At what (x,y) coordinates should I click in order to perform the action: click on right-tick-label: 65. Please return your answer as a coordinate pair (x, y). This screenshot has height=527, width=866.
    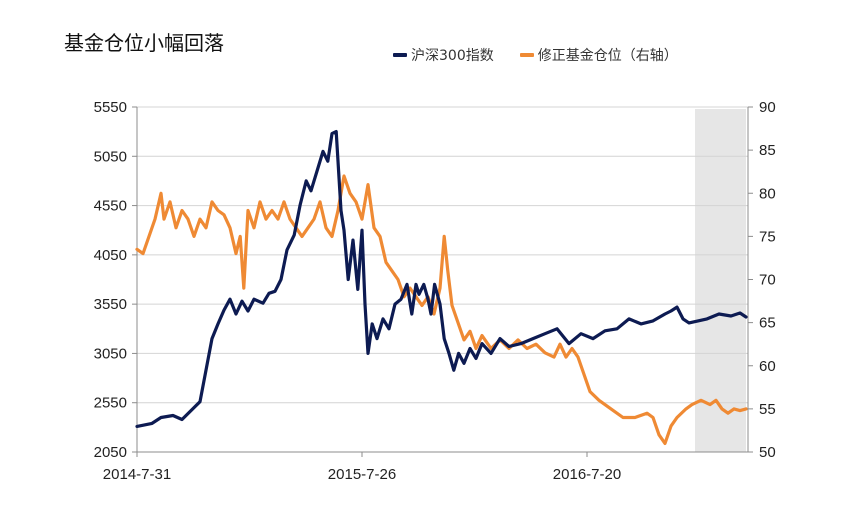
    Looking at the image, I should click on (767, 323).